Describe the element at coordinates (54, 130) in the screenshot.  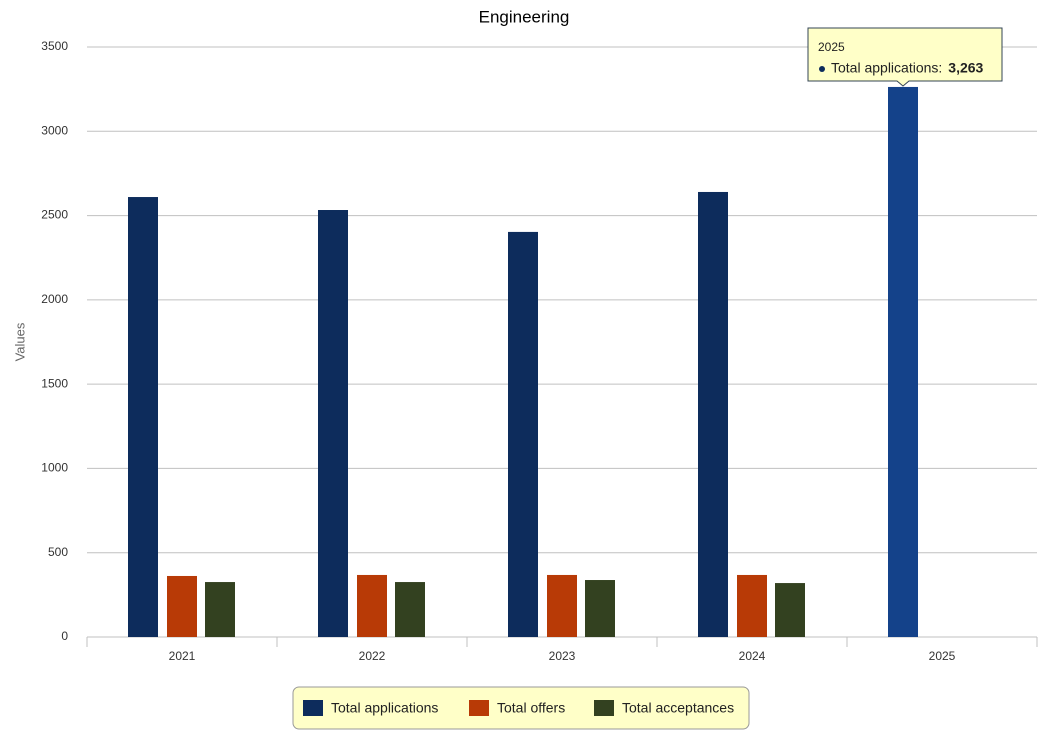
I see `y-tick-label: 3000` at that location.